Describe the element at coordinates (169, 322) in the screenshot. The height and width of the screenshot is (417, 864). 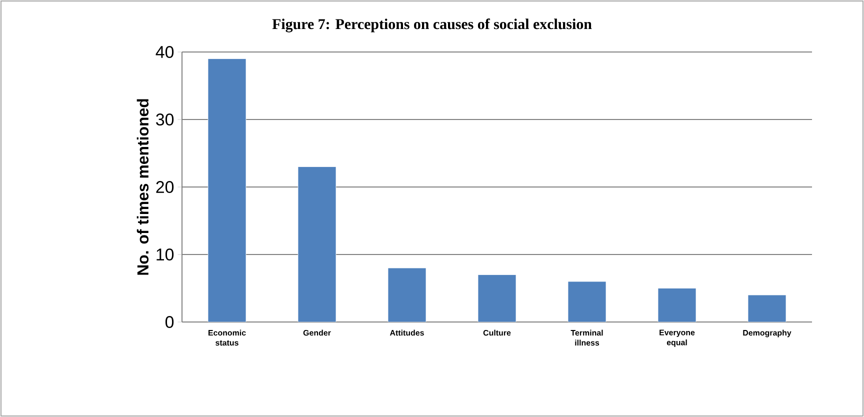
I see `y-tick-label: 0` at that location.